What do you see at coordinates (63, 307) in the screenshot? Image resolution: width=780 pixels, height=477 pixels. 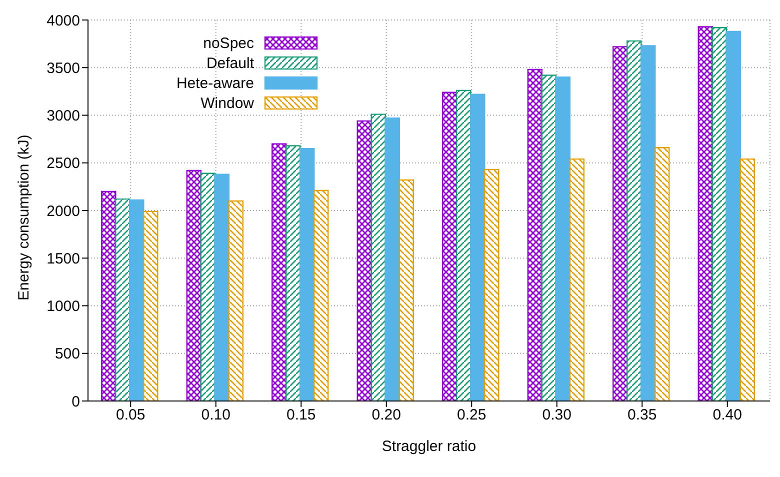 I see `y-tick-label: 1000` at bounding box center [63, 307].